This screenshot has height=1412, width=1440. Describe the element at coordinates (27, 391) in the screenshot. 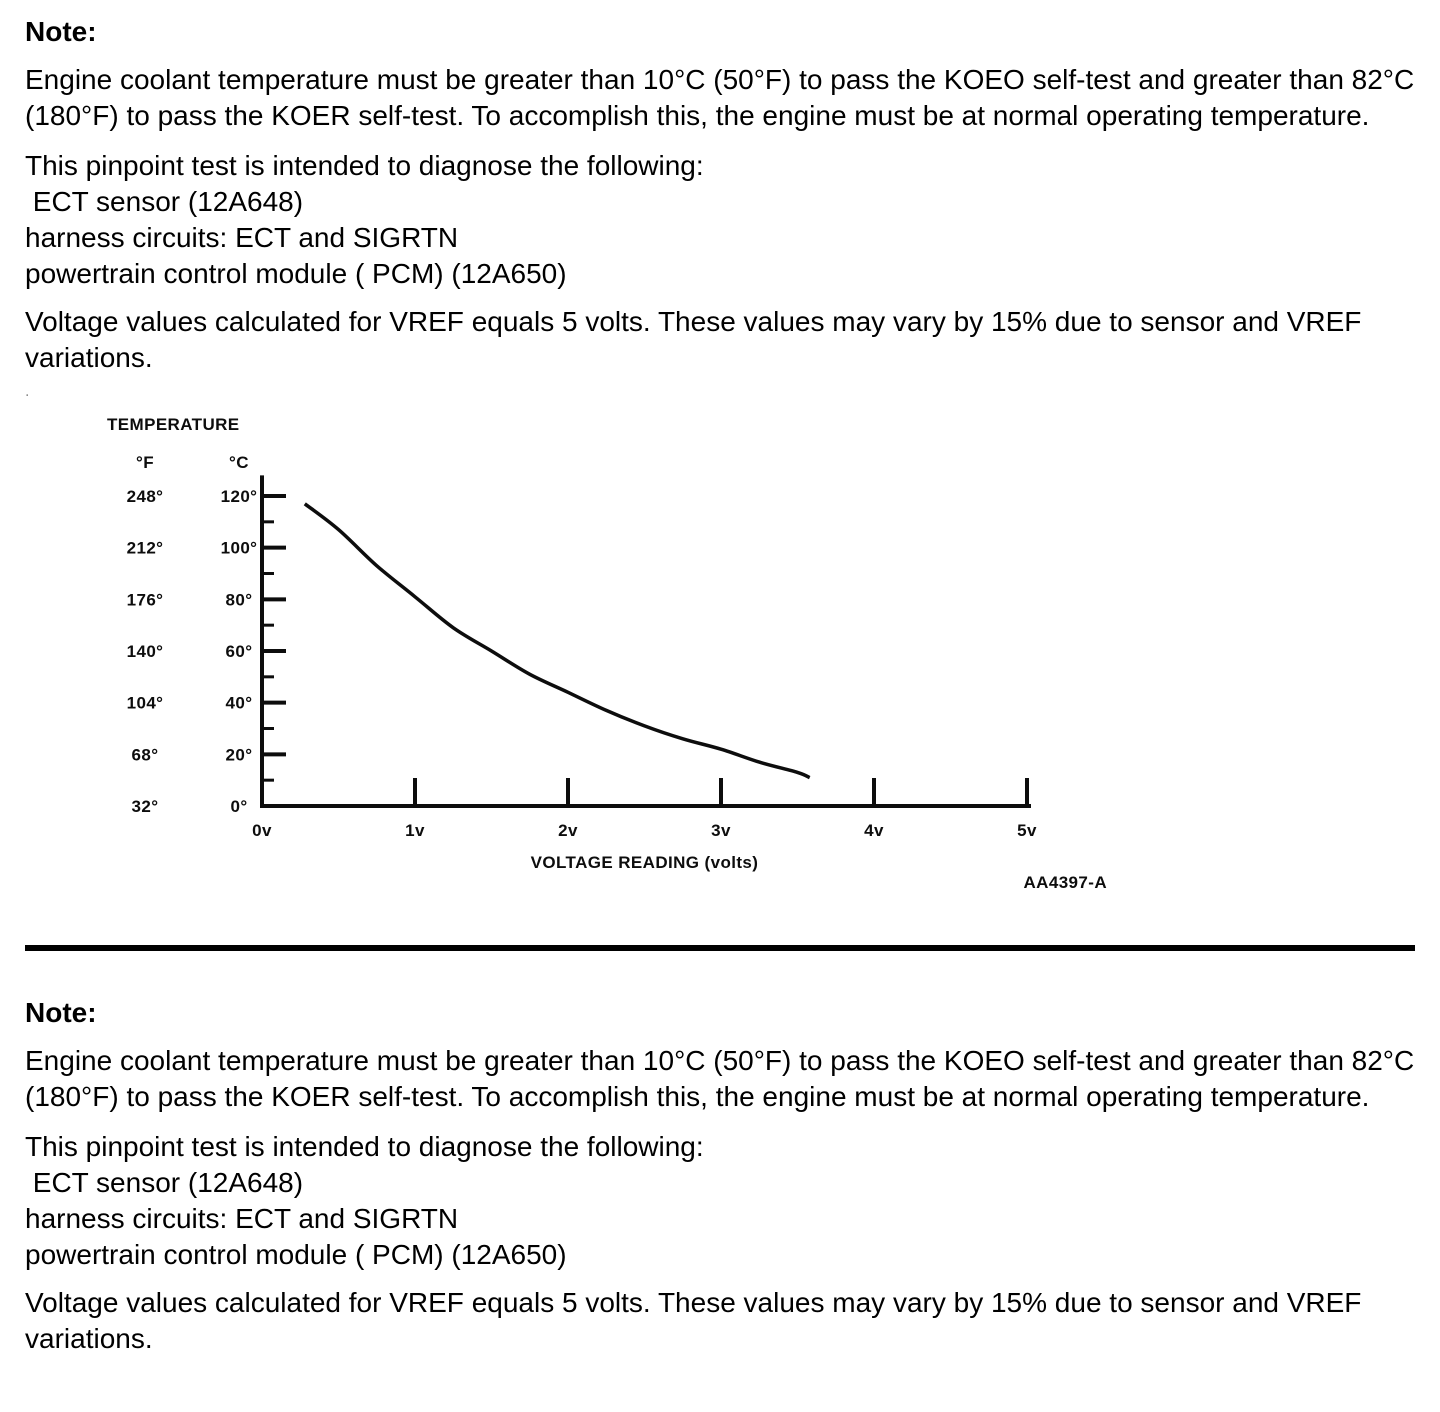

I see `stray-period-mark: .` at that location.